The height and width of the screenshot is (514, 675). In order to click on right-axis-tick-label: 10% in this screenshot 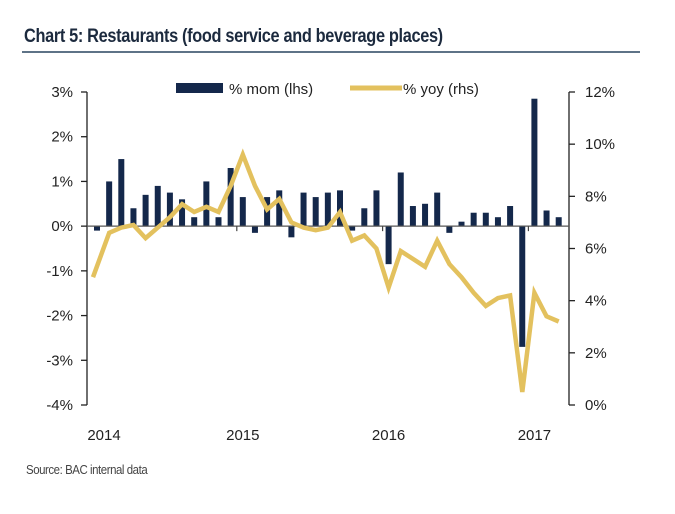, I will do `click(600, 144)`.